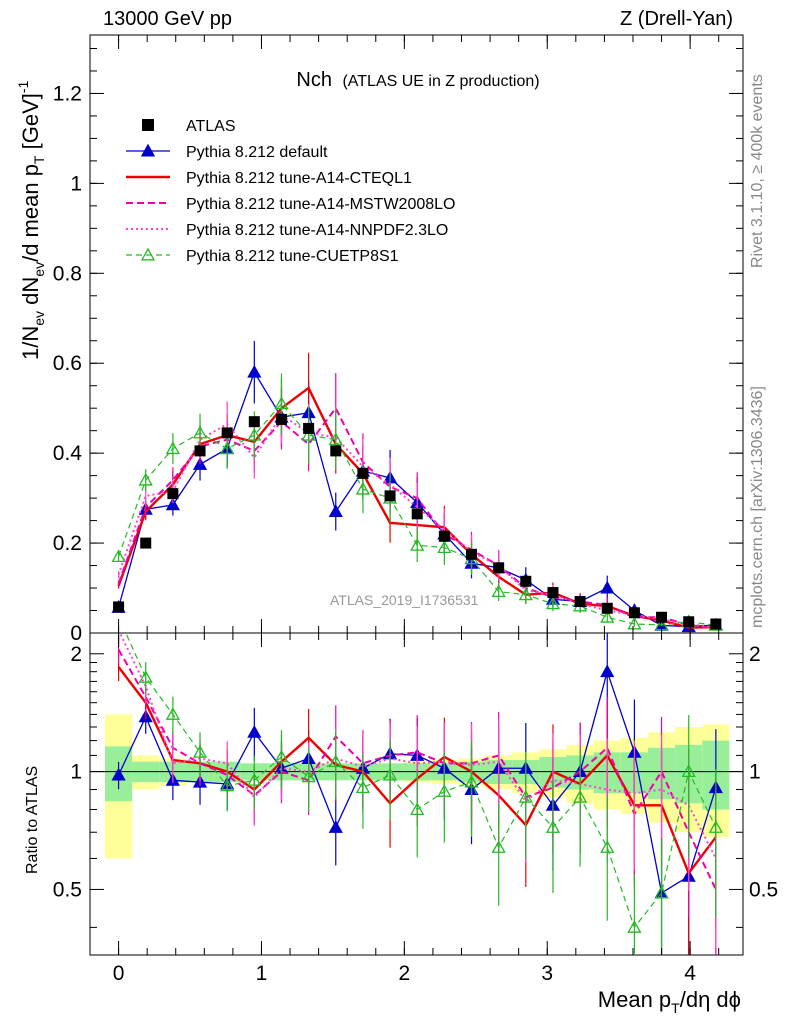  What do you see at coordinates (690, 973) in the screenshot?
I see `x-tick-label: 4` at bounding box center [690, 973].